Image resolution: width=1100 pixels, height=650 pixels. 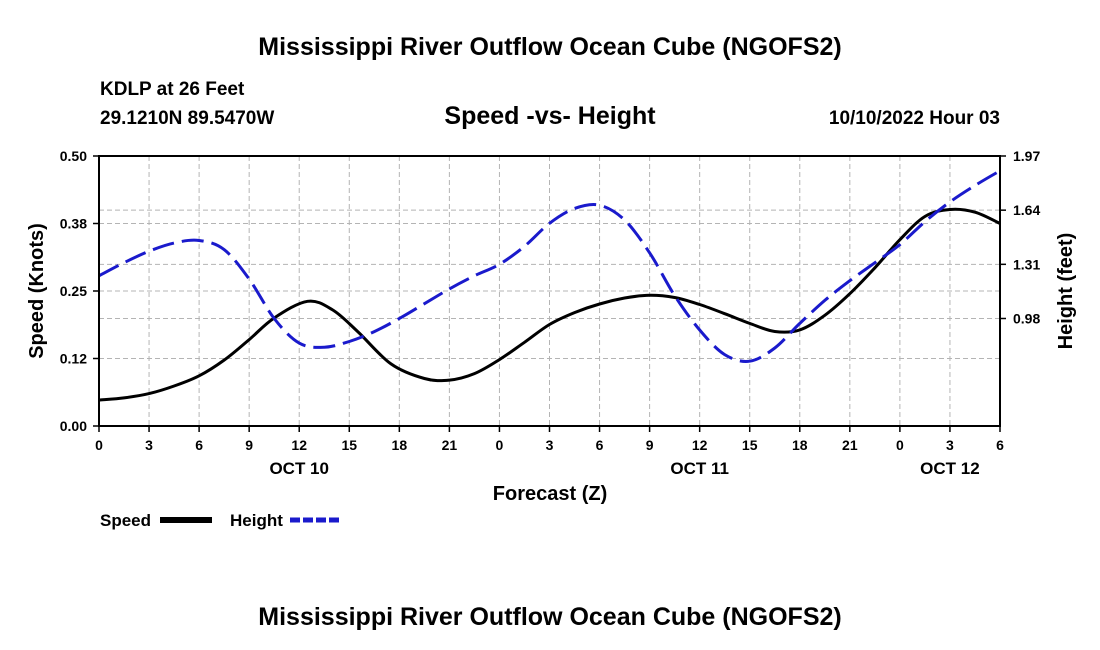 I want to click on y-axis-label: Speed (Knots), so click(x=37, y=291).